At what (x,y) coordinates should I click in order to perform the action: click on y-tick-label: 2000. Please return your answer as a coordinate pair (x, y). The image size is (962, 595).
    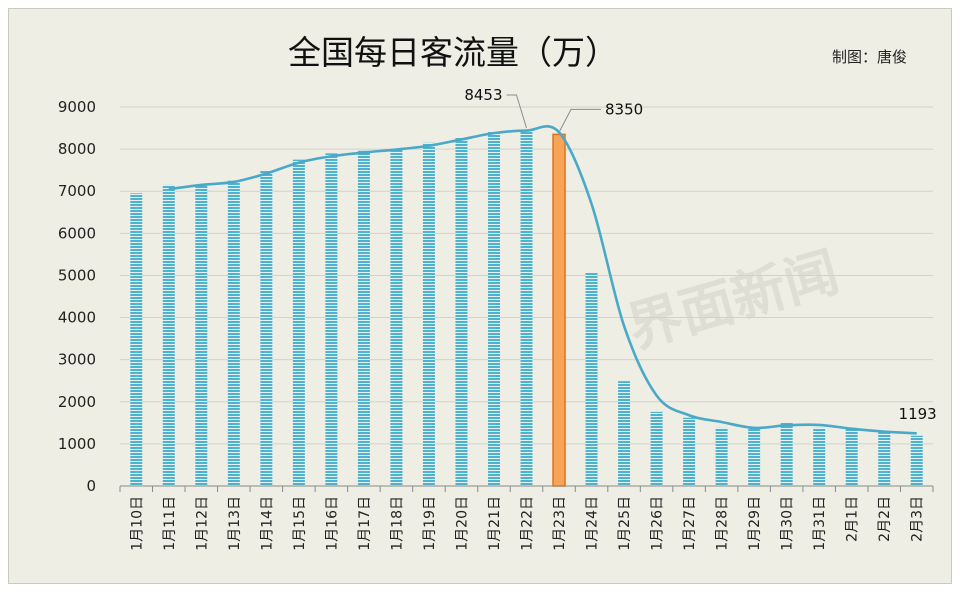
    Looking at the image, I should click on (77, 402).